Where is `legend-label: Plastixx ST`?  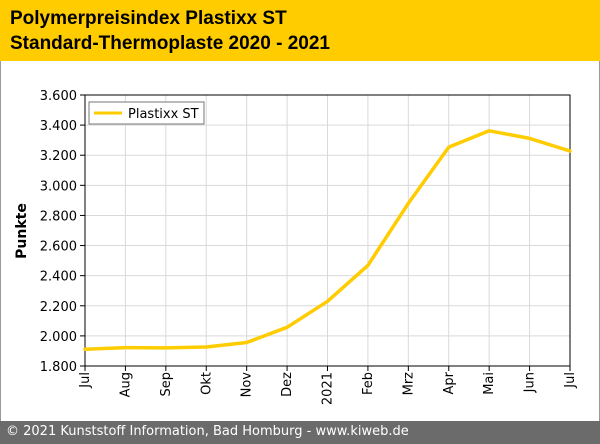 legend-label: Plastixx ST is located at coordinates (163, 114).